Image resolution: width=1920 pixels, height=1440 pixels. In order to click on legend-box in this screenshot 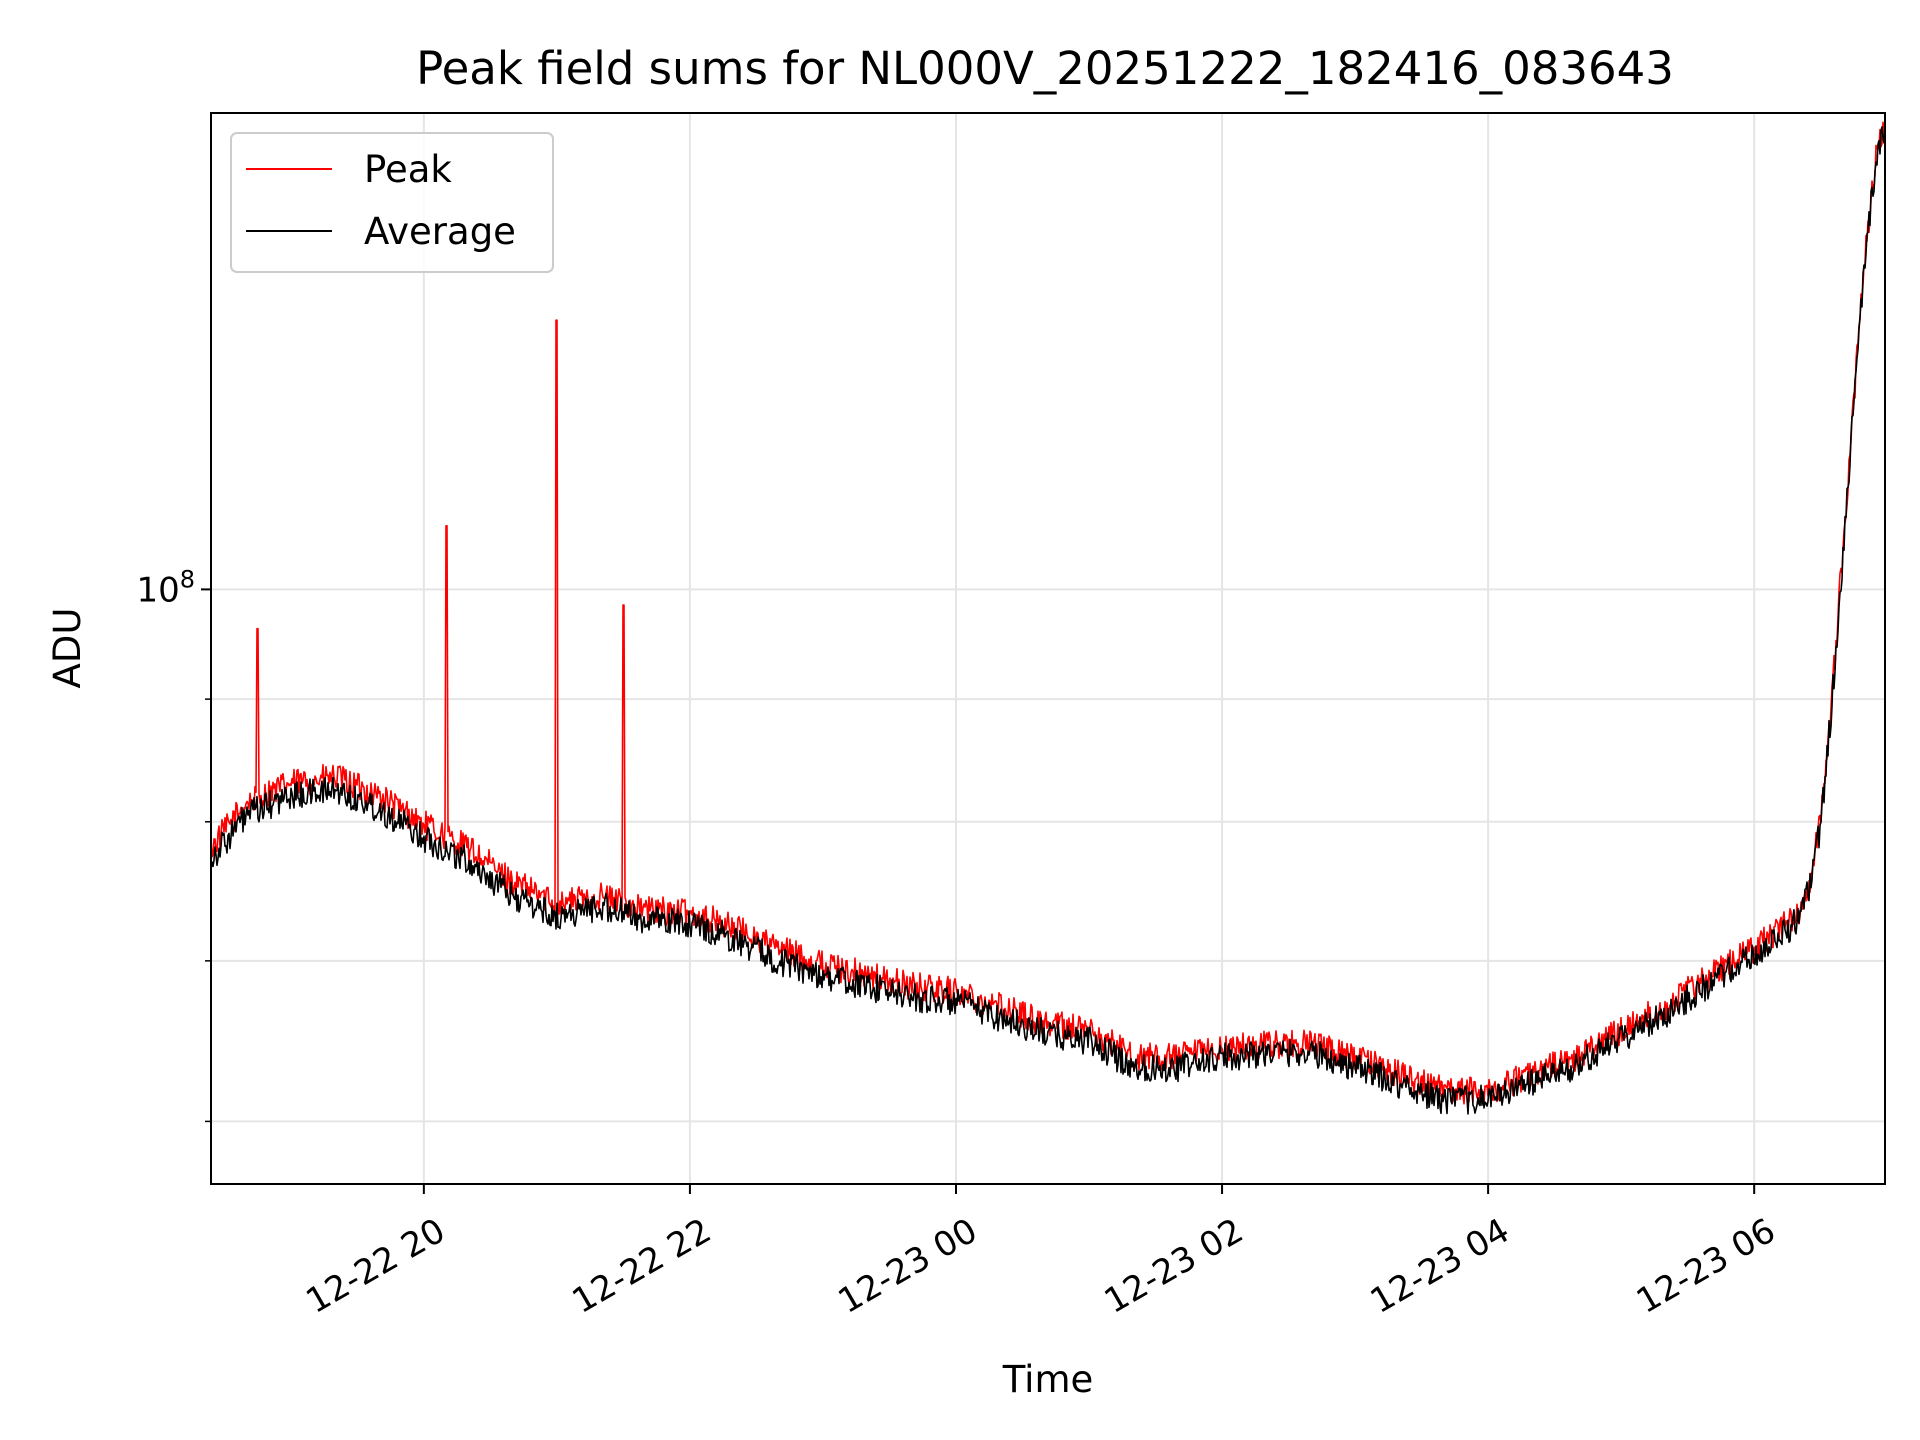, I will do `click(392, 202)`.